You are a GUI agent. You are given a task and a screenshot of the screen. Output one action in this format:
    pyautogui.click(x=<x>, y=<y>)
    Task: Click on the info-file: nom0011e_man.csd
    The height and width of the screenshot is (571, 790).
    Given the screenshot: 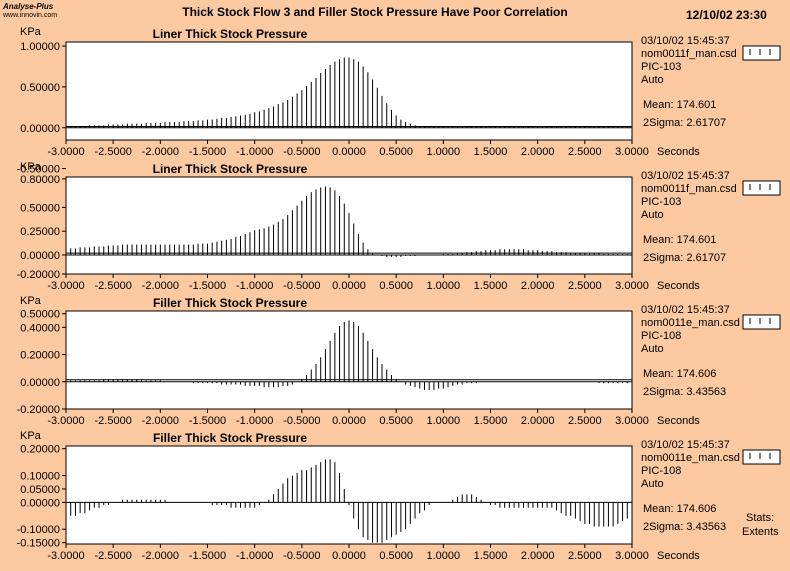 What is the action you would take?
    pyautogui.click(x=690, y=323)
    